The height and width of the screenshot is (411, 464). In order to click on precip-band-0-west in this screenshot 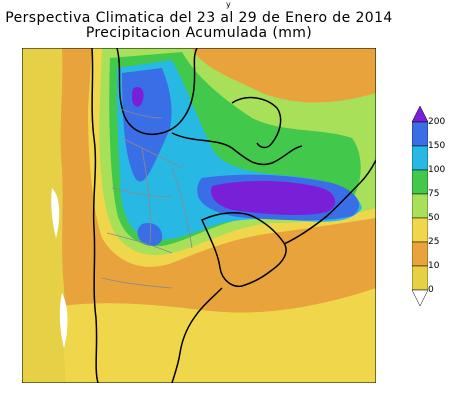, I will do `click(44, 215)`.